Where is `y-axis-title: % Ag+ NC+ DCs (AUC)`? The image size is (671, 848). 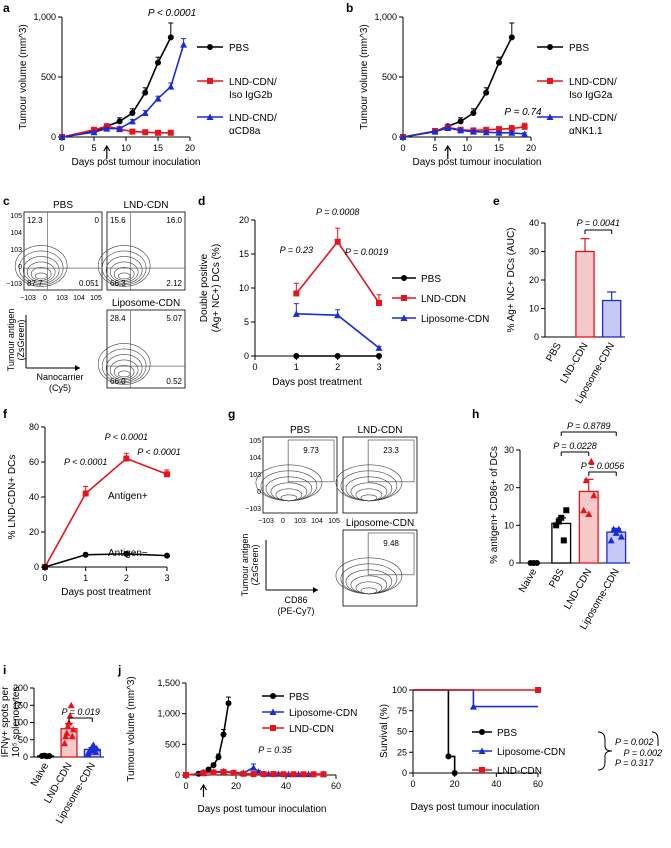 y-axis-title: % Ag+ NC+ DCs (AUC) is located at coordinates (511, 279).